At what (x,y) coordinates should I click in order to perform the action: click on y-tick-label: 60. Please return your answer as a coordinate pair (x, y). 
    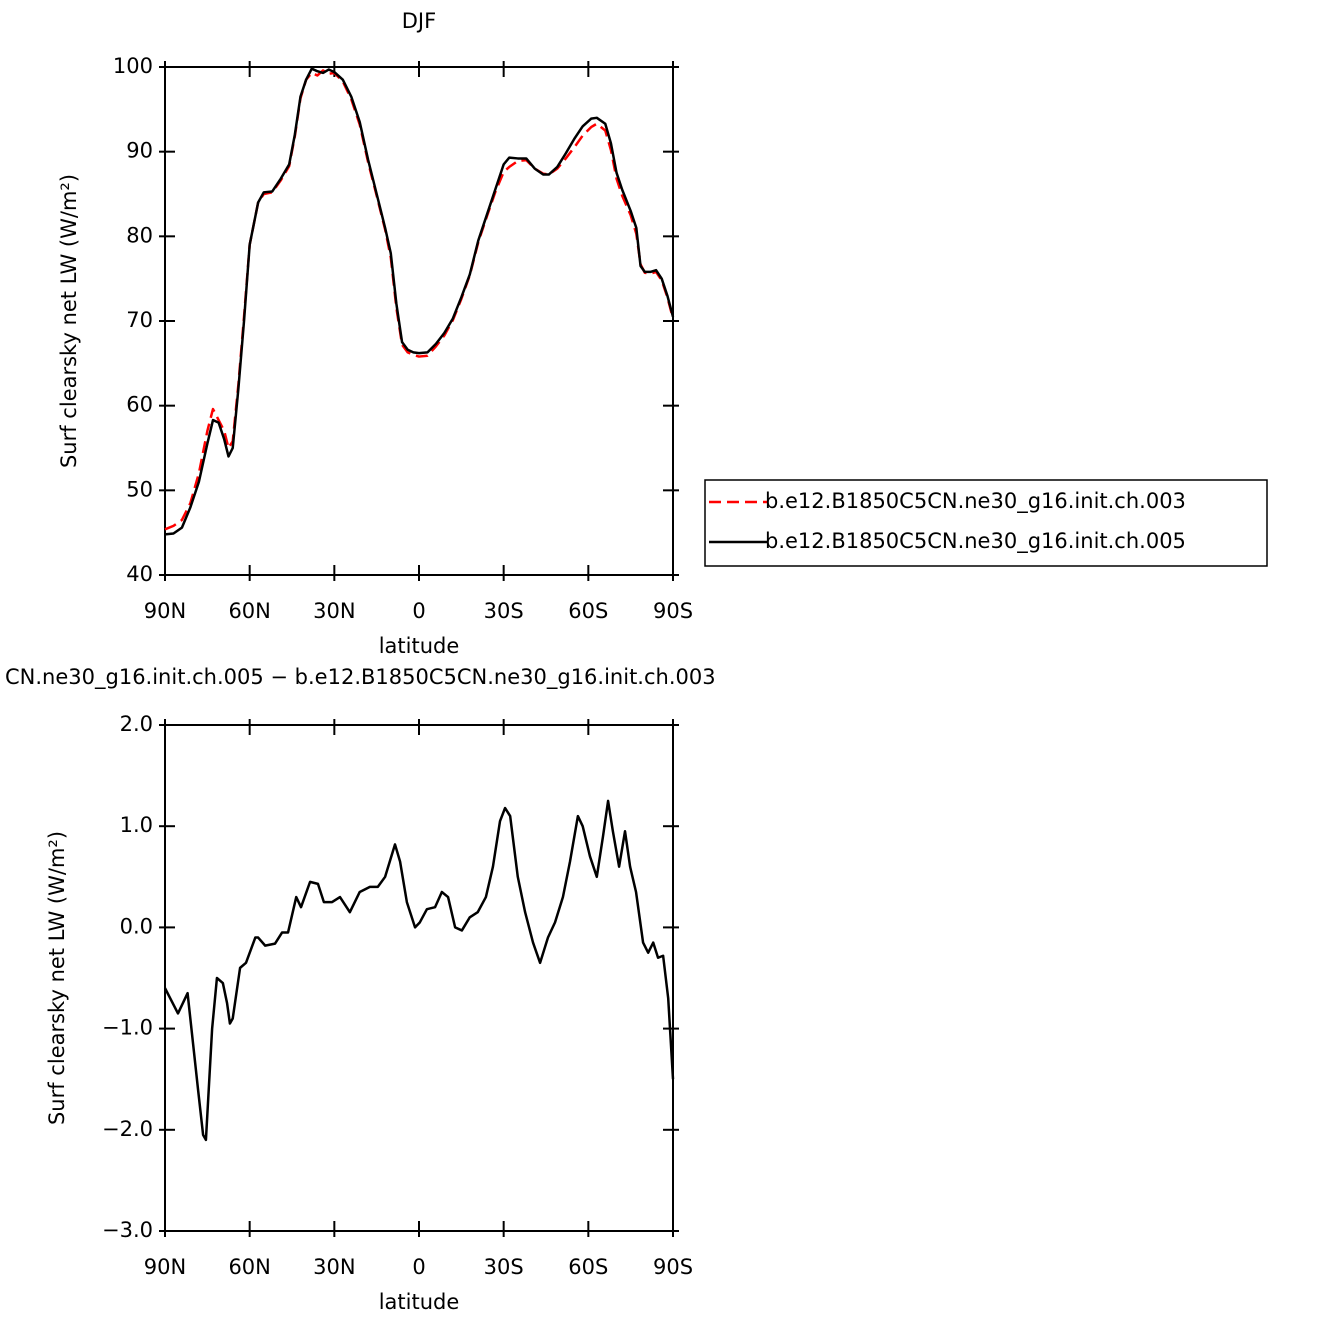
    Looking at the image, I should click on (139, 405).